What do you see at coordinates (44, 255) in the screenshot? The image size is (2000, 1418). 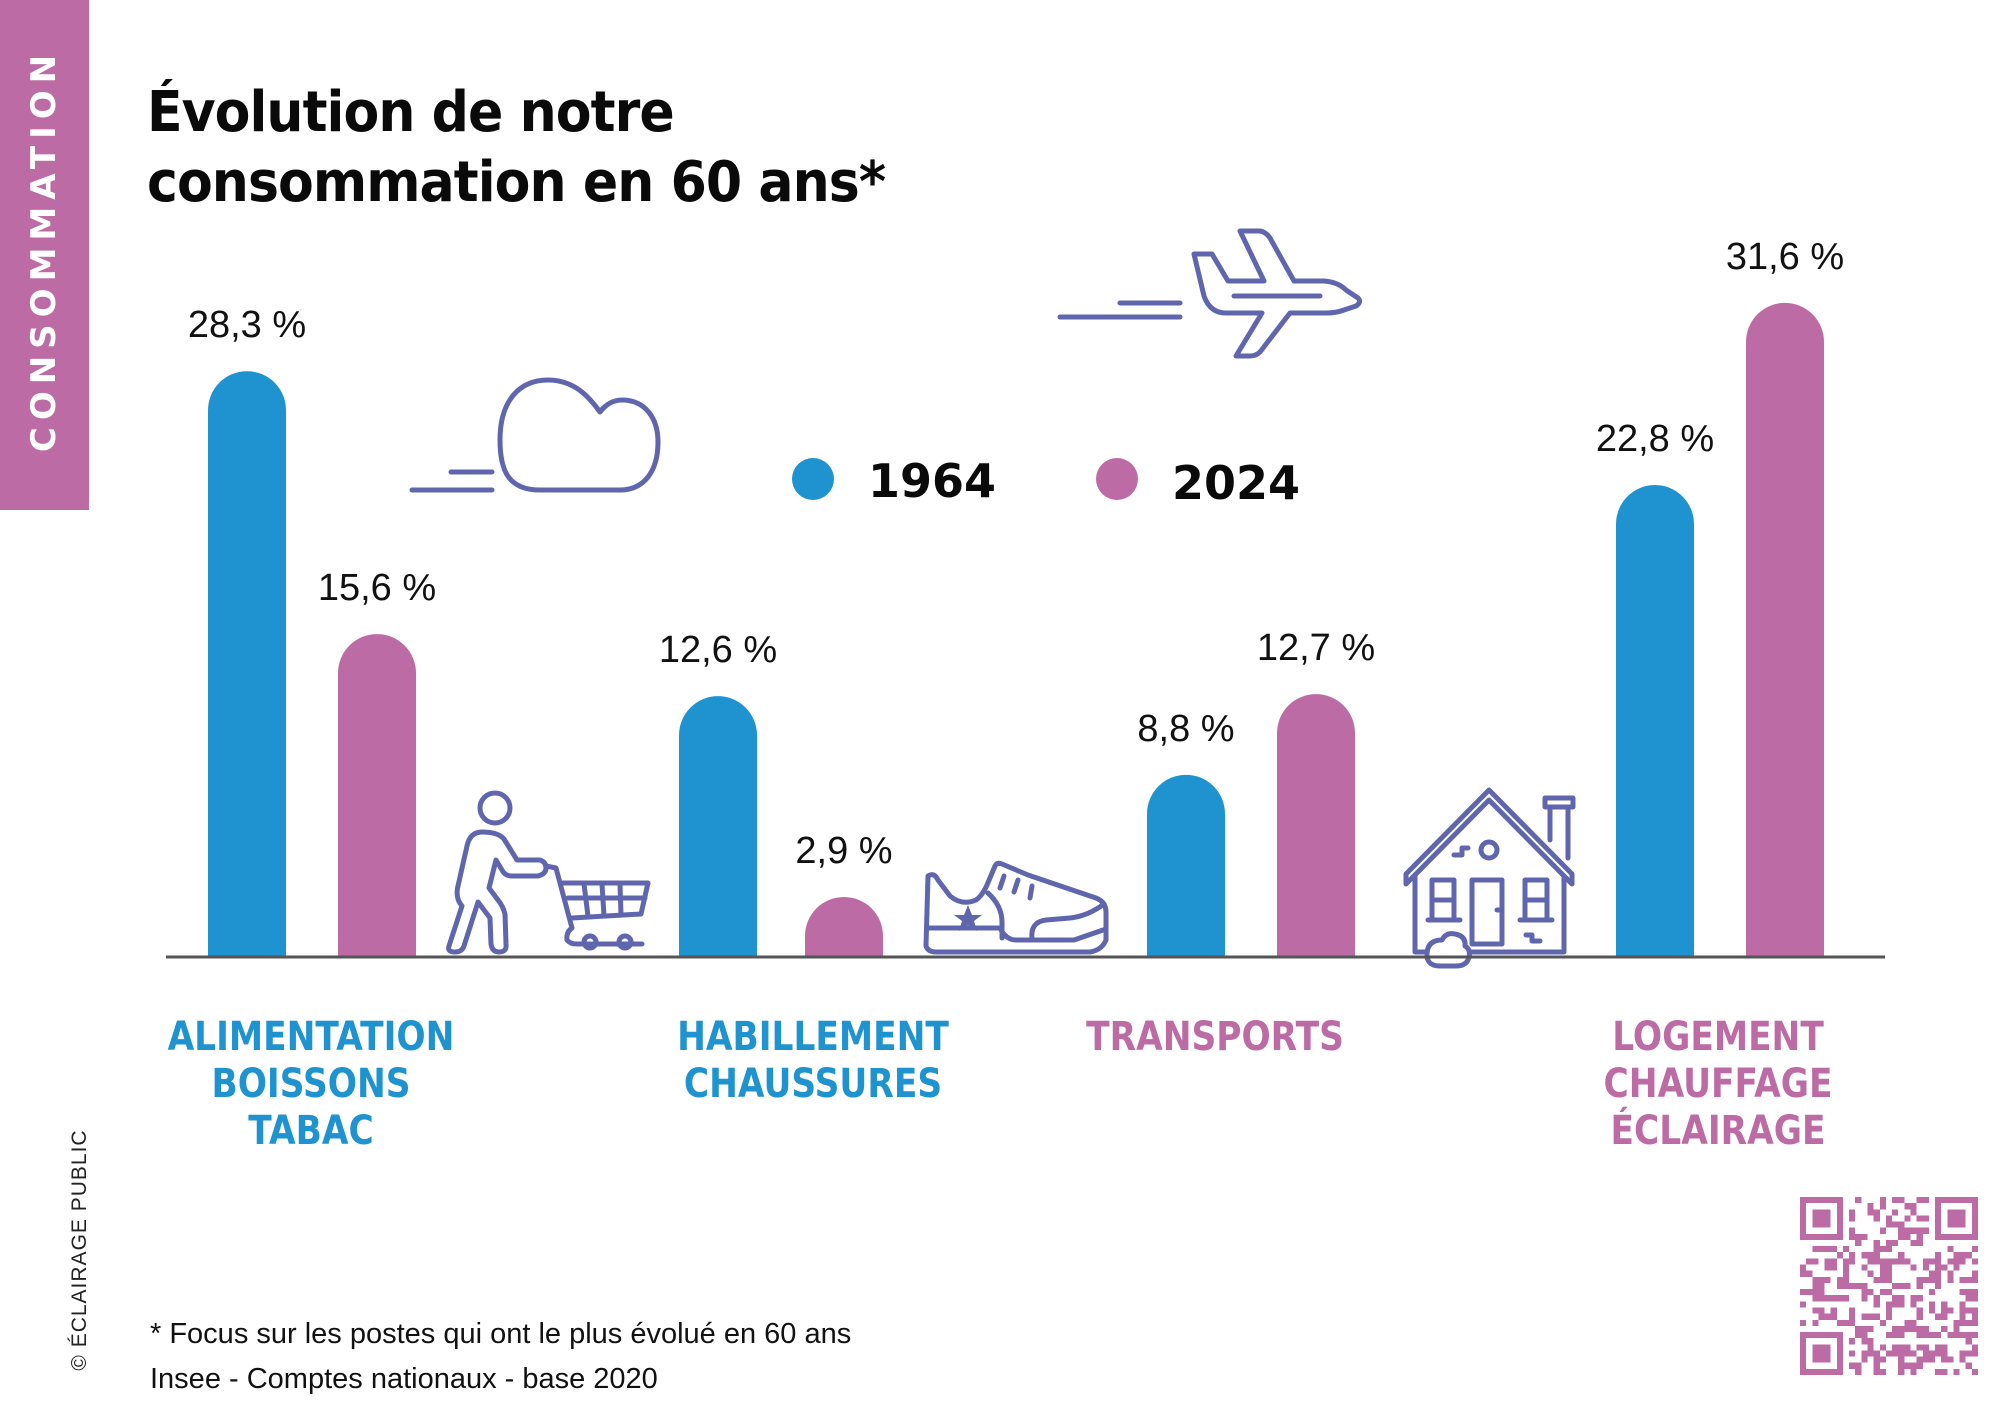 I see `section-tag-band: CONSOMMATION` at bounding box center [44, 255].